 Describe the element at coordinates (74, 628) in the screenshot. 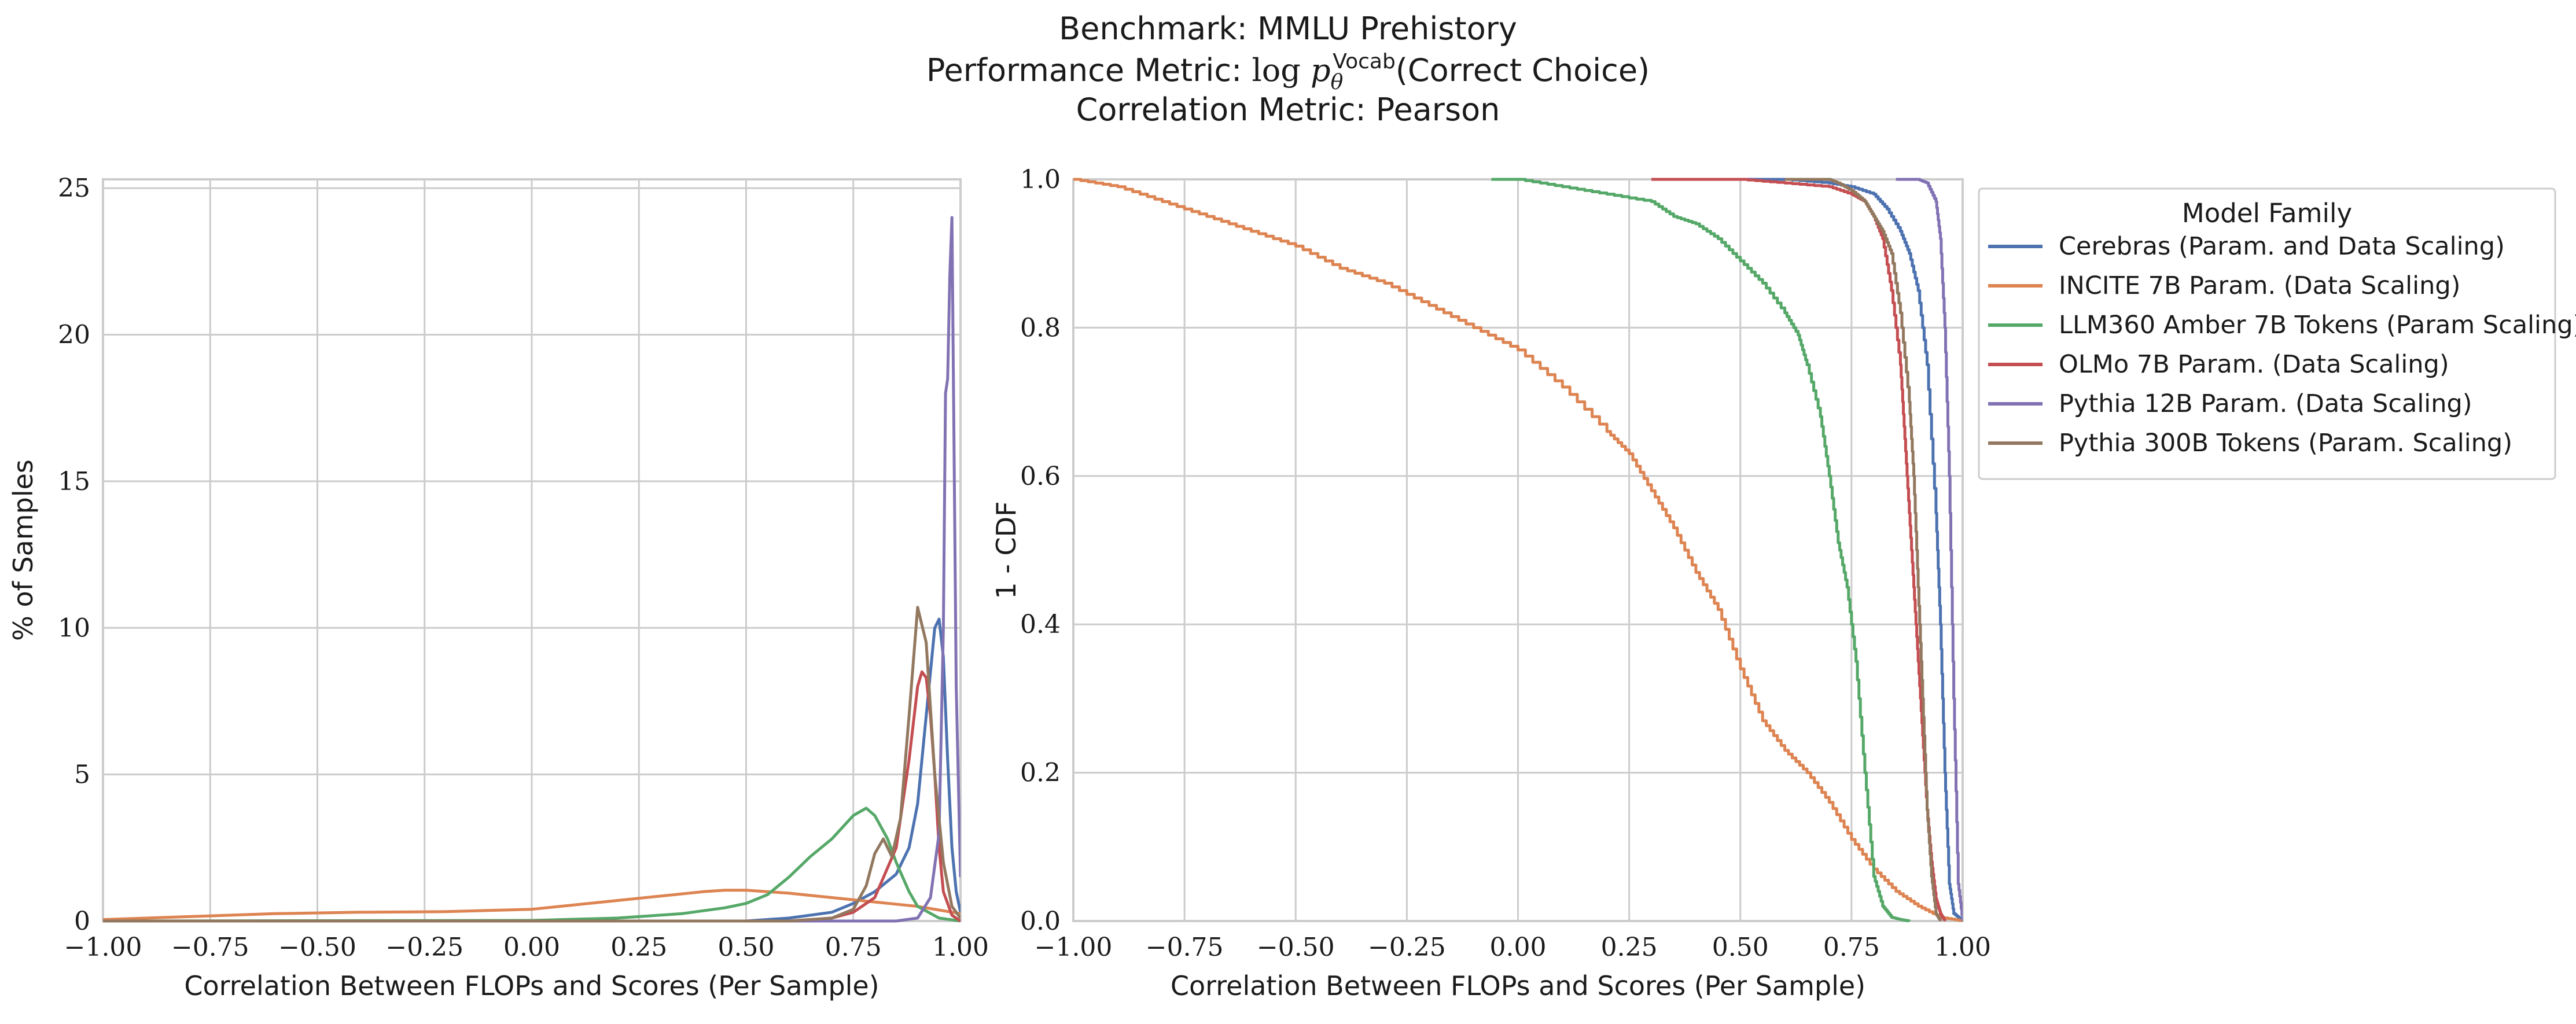

I see `y-tick-label: 10` at that location.